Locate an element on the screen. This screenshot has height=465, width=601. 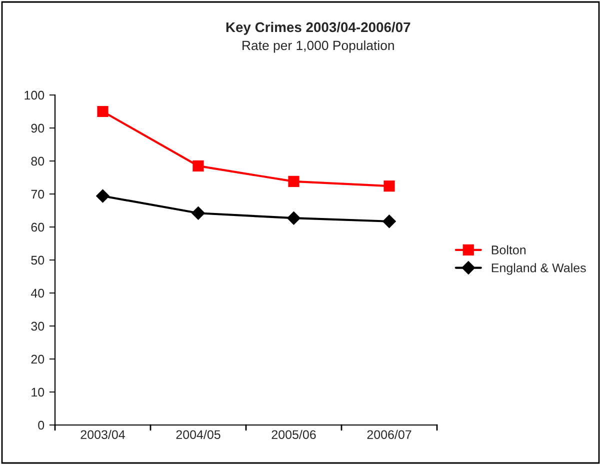
y-tick-label: 80 is located at coordinates (37, 161).